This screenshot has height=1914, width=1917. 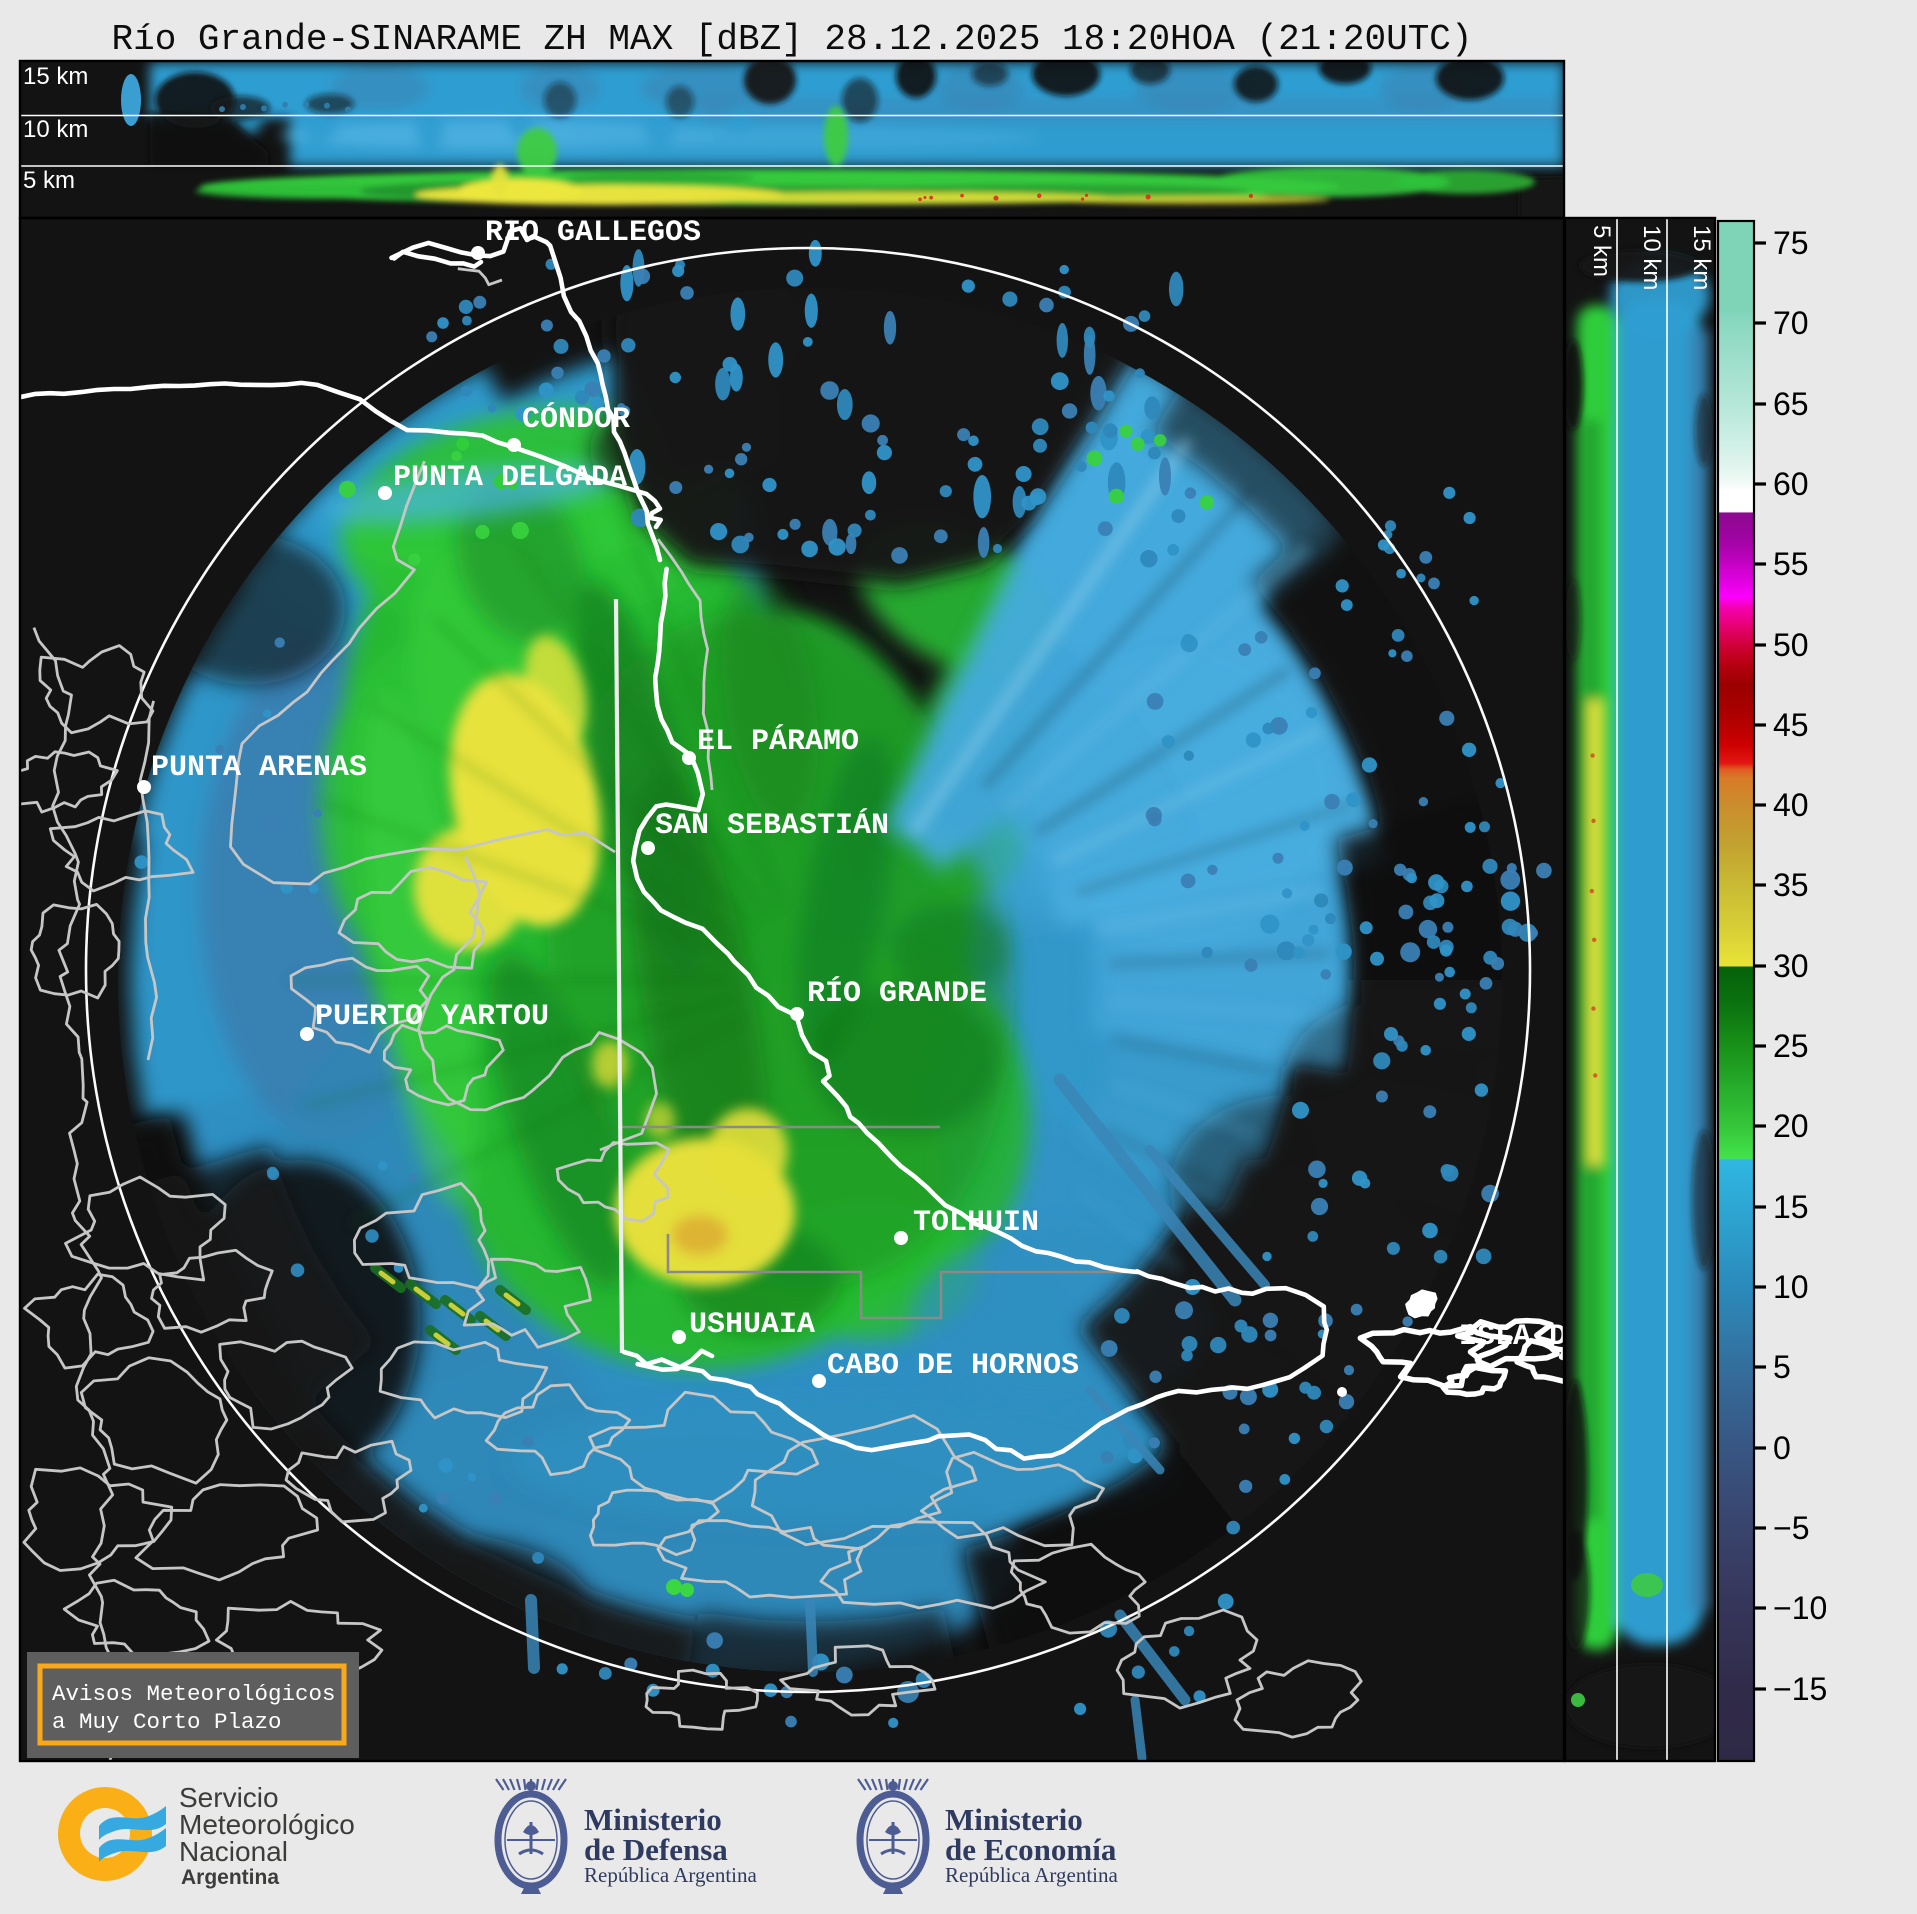 What do you see at coordinates (1791, 404) in the screenshot?
I see `svg-text: 65` at bounding box center [1791, 404].